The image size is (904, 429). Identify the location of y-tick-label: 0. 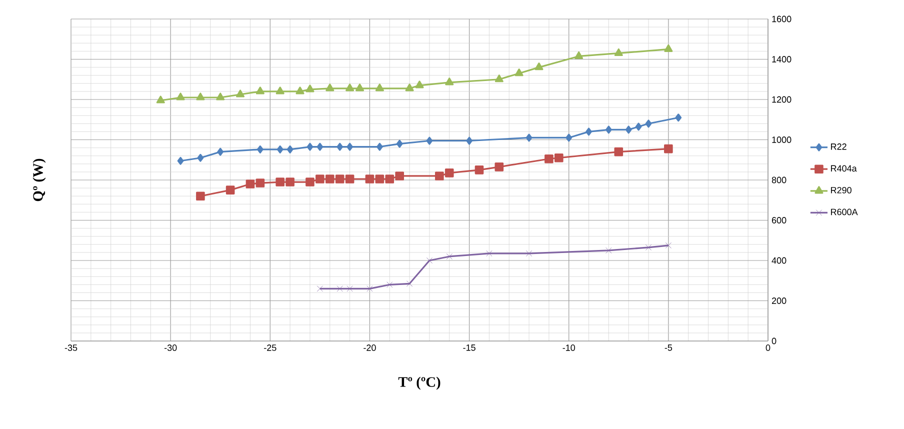
(774, 341).